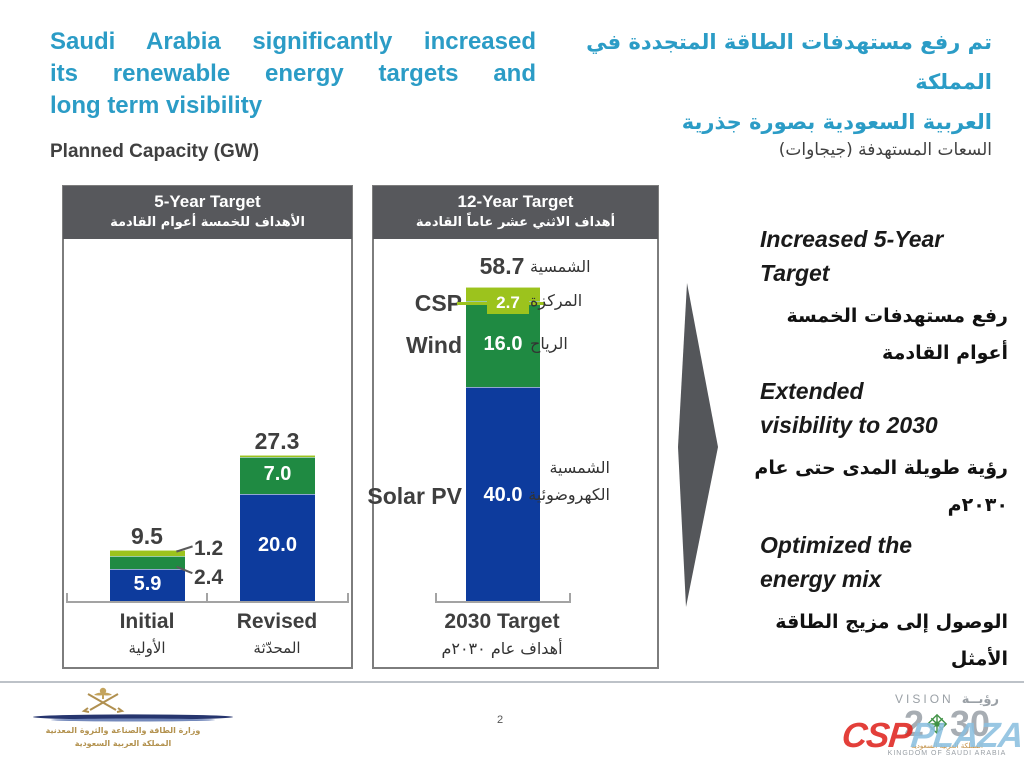 The width and height of the screenshot is (1024, 768). What do you see at coordinates (147, 536) in the screenshot?
I see `initial-total-label: 9.5` at bounding box center [147, 536].